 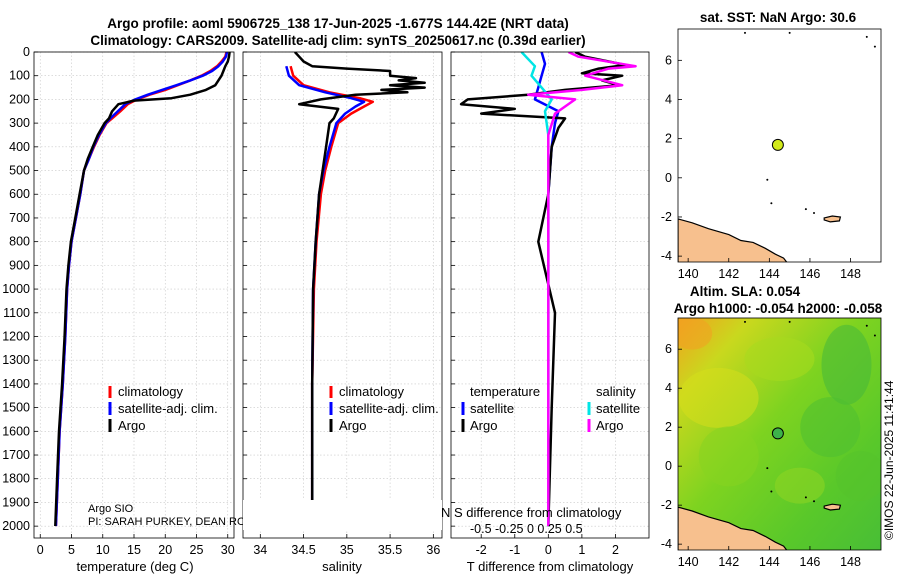 What do you see at coordinates (581, 289) in the screenshot?
I see `series-line-s-argo` at bounding box center [581, 289].